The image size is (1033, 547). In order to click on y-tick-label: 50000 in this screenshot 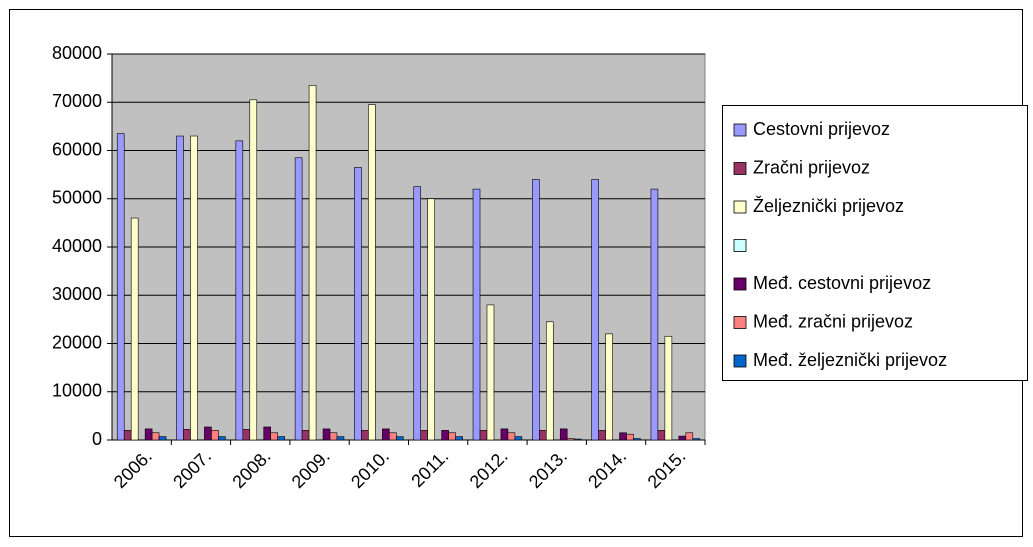, I will do `click(77, 198)`.